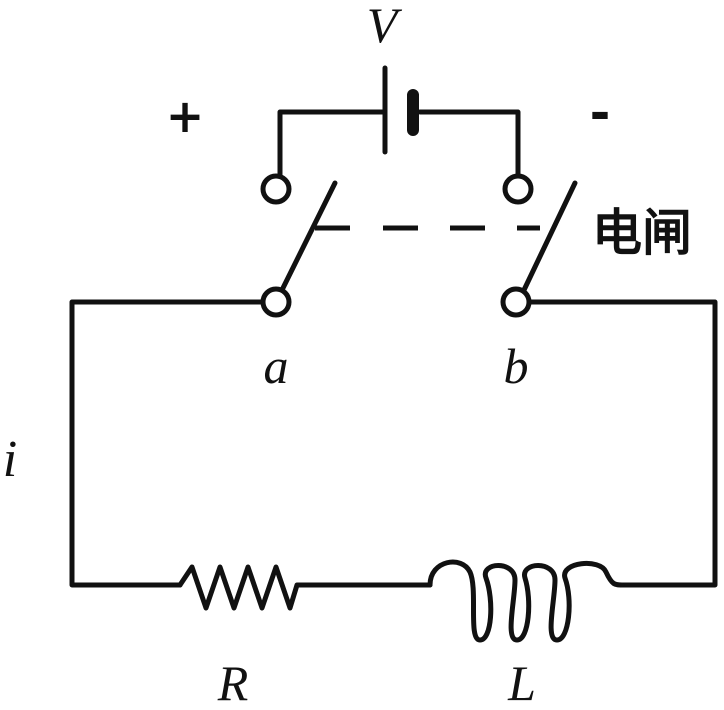 Image resolution: width=724 pixels, height=710 pixels. I want to click on minus-sign: -, so click(600, 113).